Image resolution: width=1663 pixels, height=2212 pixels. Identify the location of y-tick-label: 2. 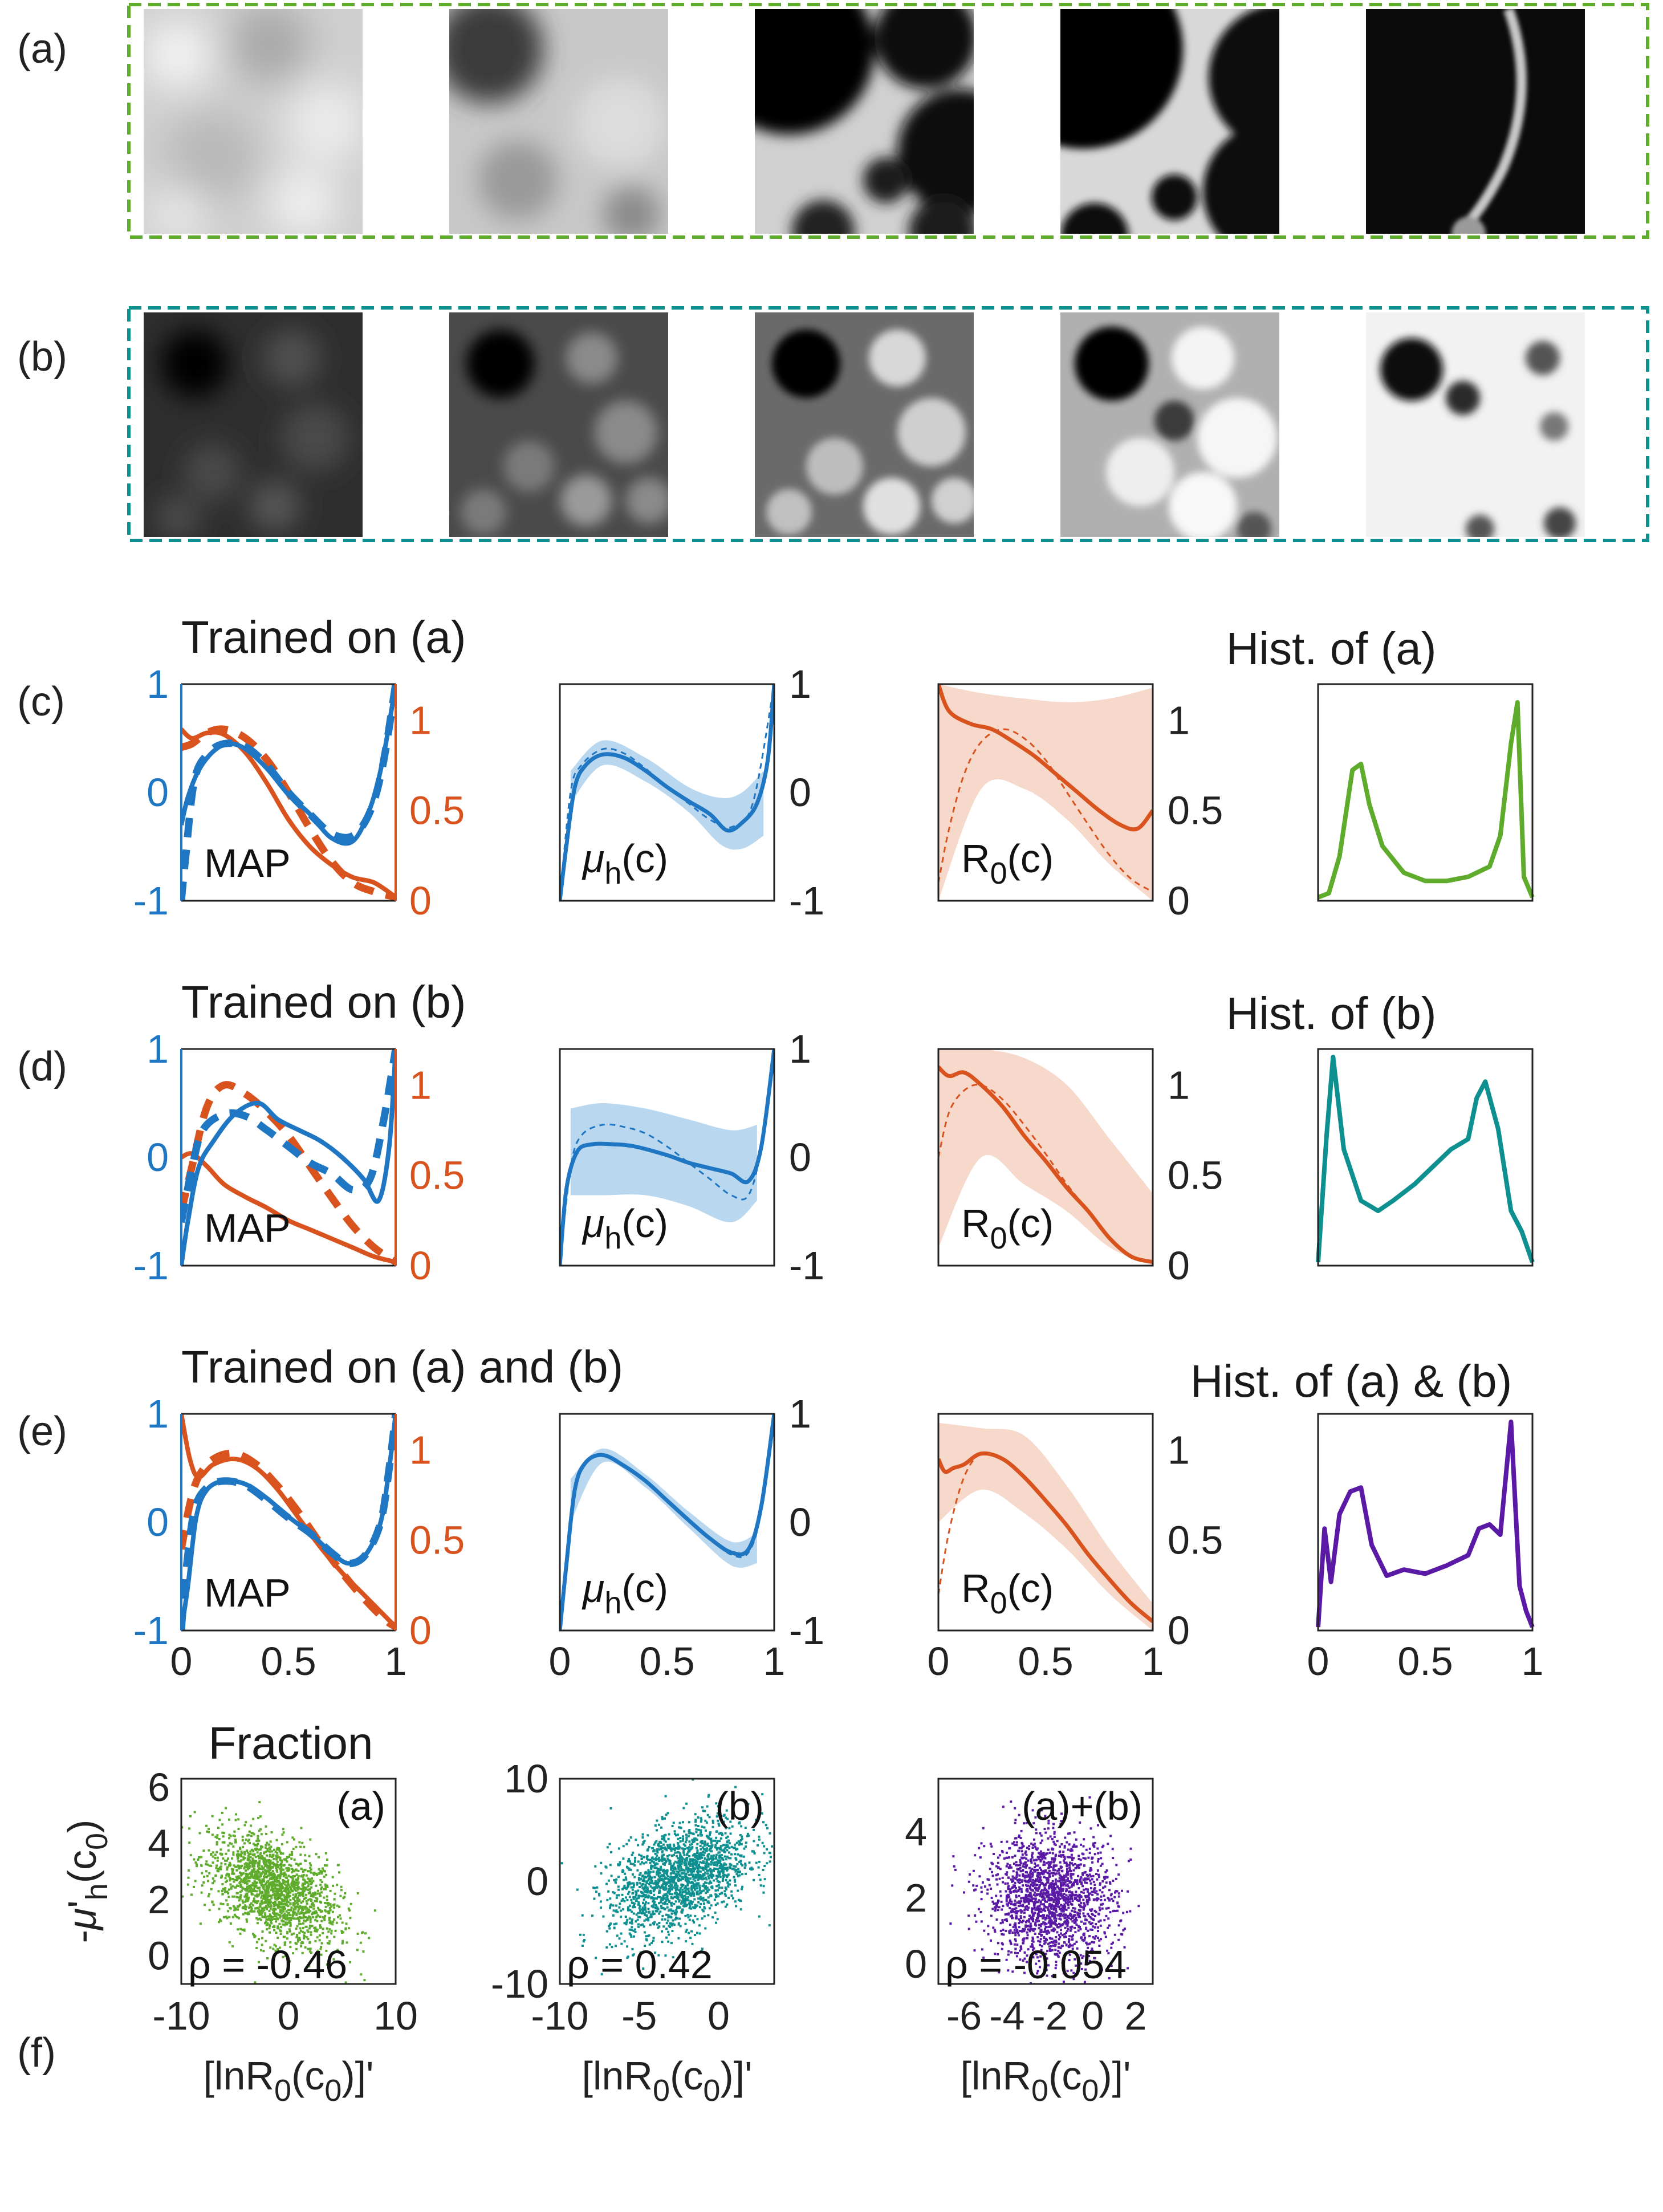
(159, 1899).